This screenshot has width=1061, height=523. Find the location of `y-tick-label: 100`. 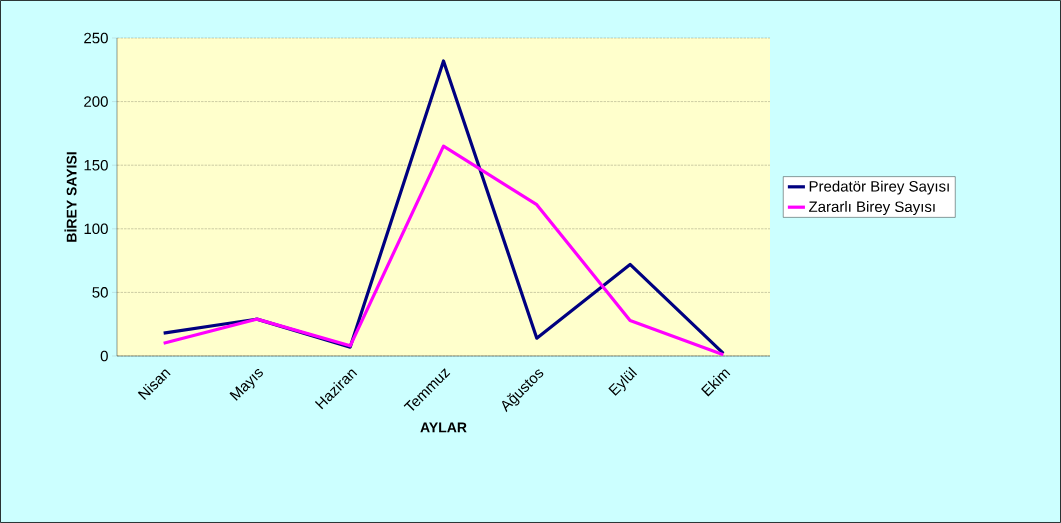

y-tick-label: 100 is located at coordinates (96, 229).